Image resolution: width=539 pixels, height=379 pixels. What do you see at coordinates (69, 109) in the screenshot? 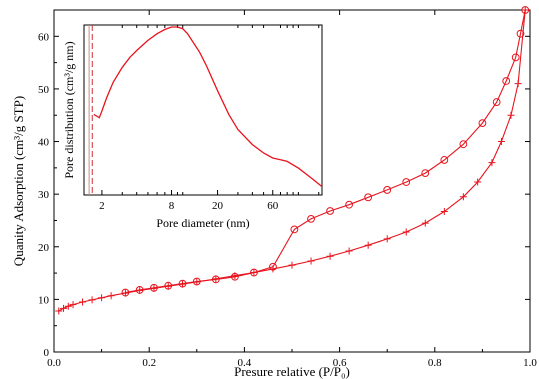
I see `inset-y-axis-title: Pore distribution (cm³/g nm)` at bounding box center [69, 109].